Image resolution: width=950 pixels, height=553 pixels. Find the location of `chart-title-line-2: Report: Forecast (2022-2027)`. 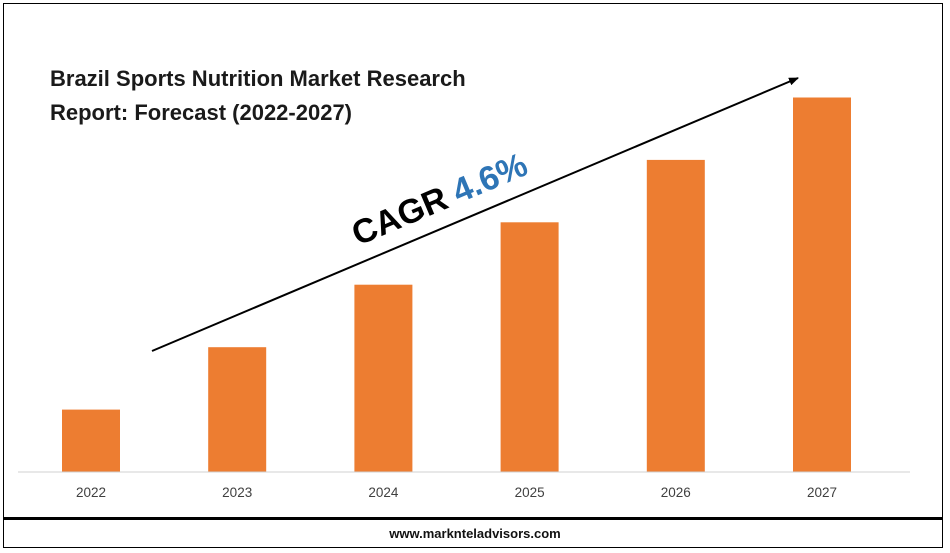

chart-title-line-2: Report: Forecast (2022-2027) is located at coordinates (201, 112).